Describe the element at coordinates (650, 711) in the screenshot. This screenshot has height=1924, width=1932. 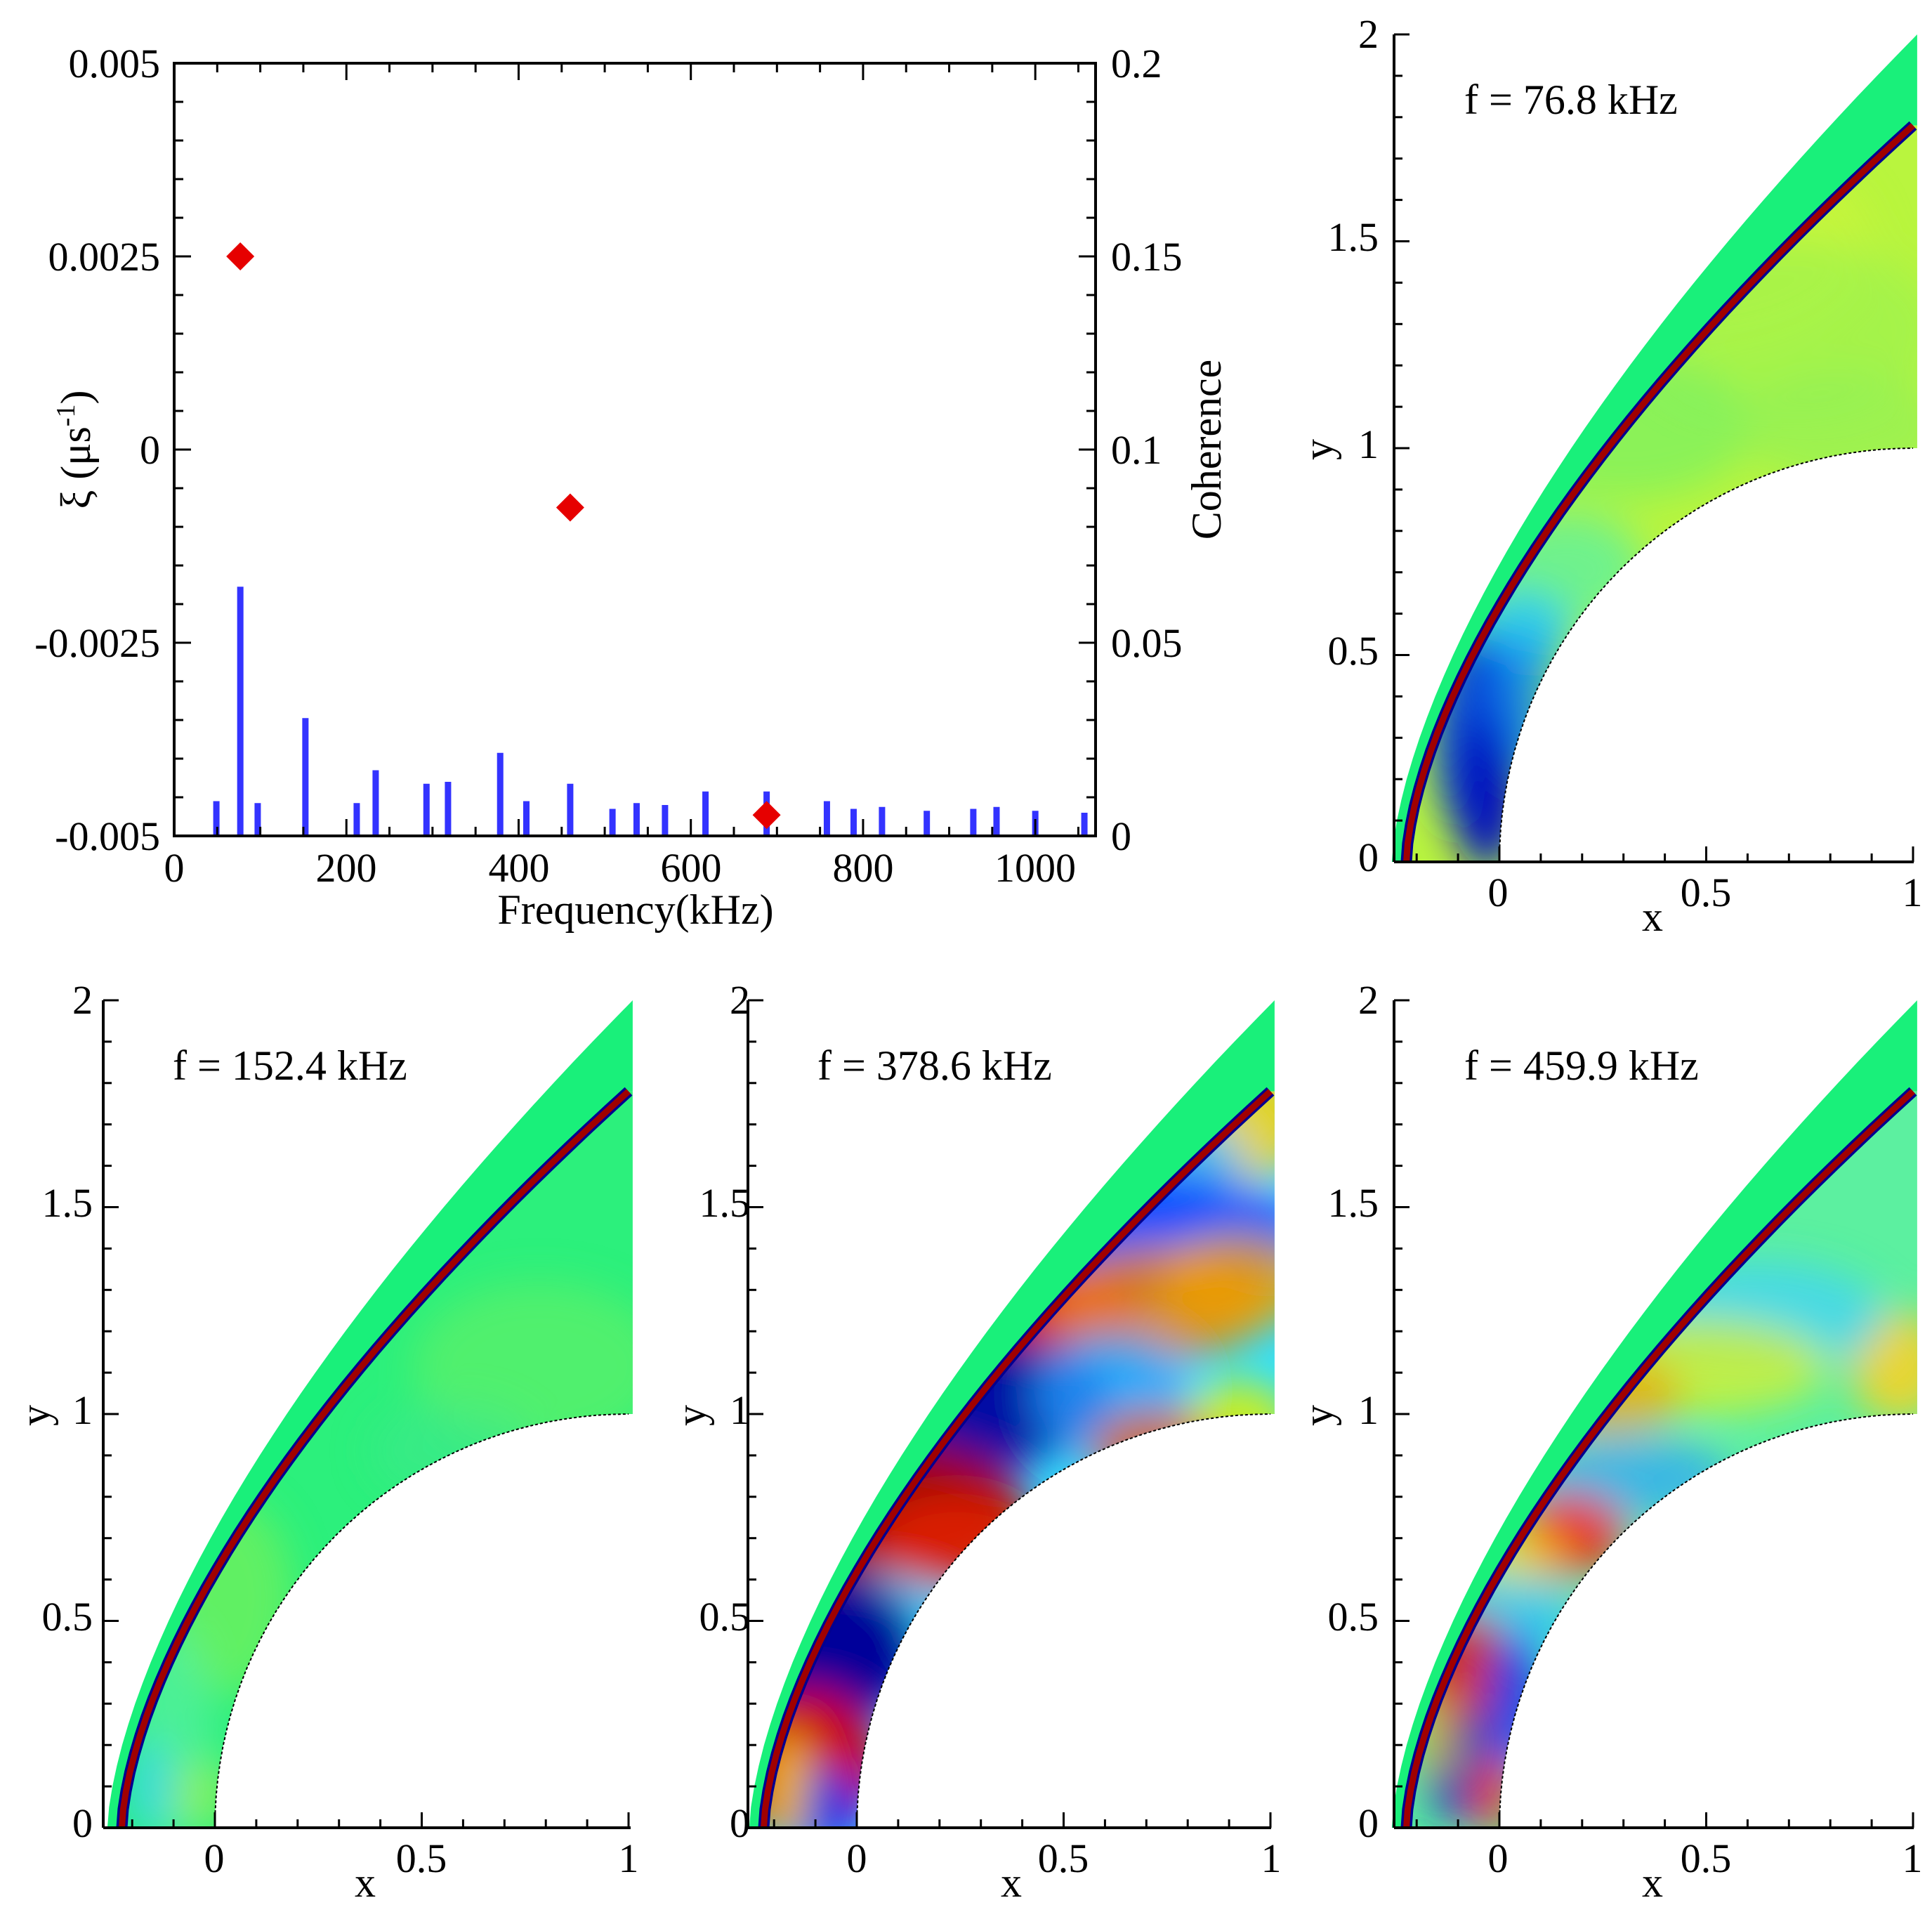
I see `coherence-bars` at that location.